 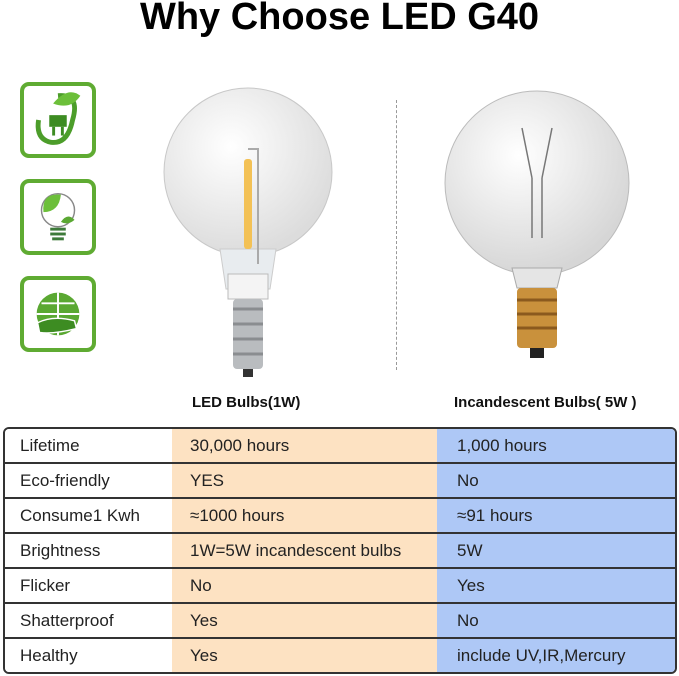 What do you see at coordinates (556, 516) in the screenshot?
I see `incandescent-value: ≈91 hours` at bounding box center [556, 516].